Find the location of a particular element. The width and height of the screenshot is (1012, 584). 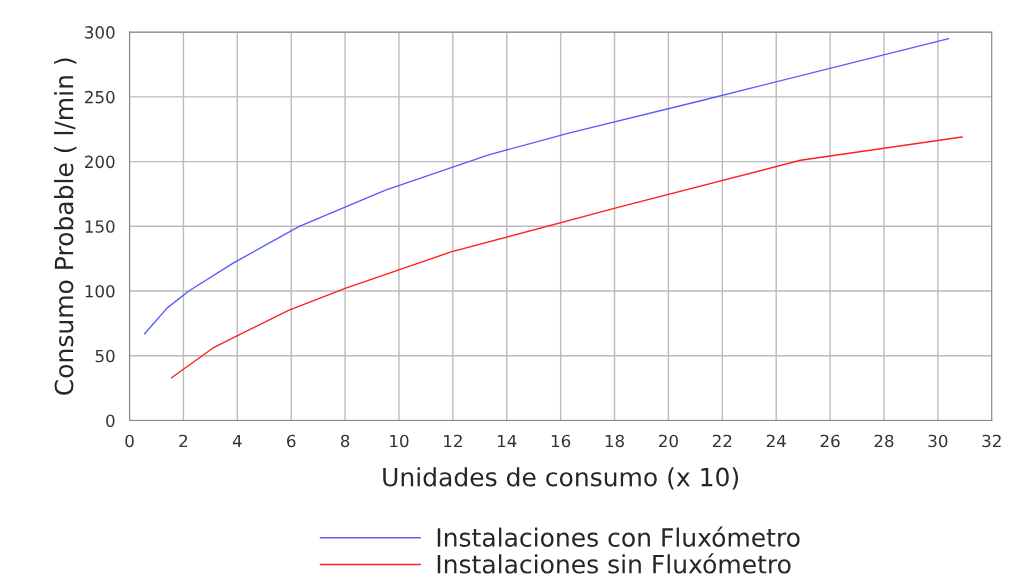

x-tick-label: 2 is located at coordinates (183, 441).